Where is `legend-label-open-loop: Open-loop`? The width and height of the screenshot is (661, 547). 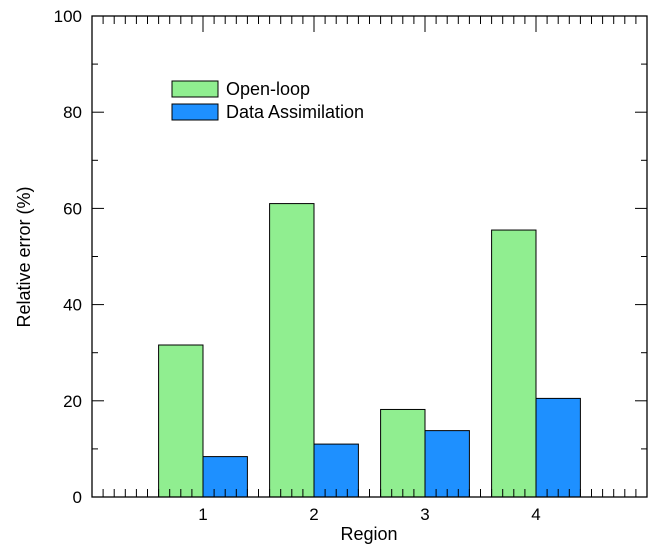 legend-label-open-loop: Open-loop is located at coordinates (268, 89).